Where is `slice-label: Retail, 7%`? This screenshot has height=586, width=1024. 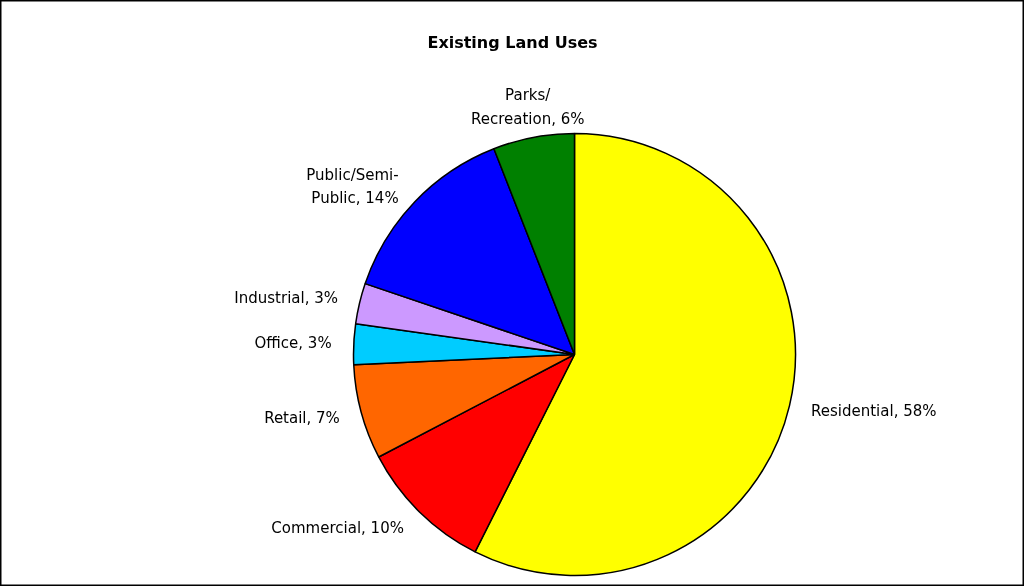
slice-label: Retail, 7% is located at coordinates (302, 418).